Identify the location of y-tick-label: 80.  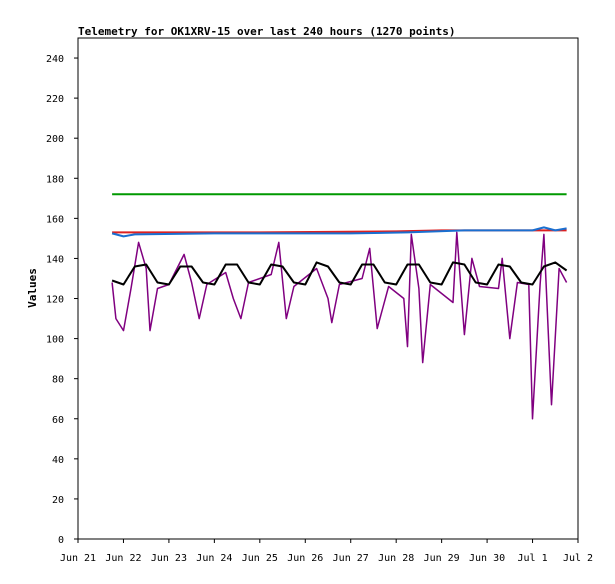
(58, 380).